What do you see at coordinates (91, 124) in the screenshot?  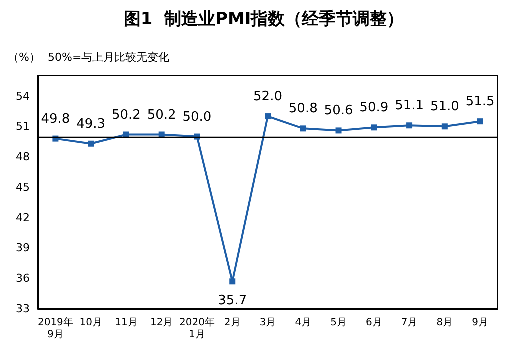 I see `data-label: 49.3` at bounding box center [91, 124].